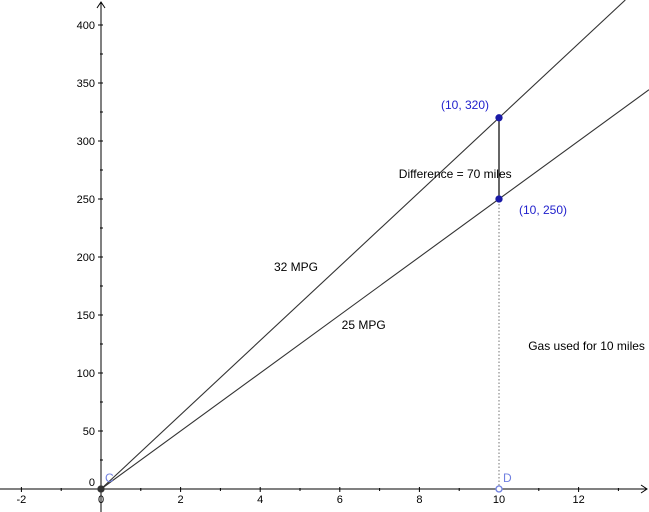 This screenshot has height=512, width=649. I want to click on y-axis-arrow-icon, so click(101, 5).